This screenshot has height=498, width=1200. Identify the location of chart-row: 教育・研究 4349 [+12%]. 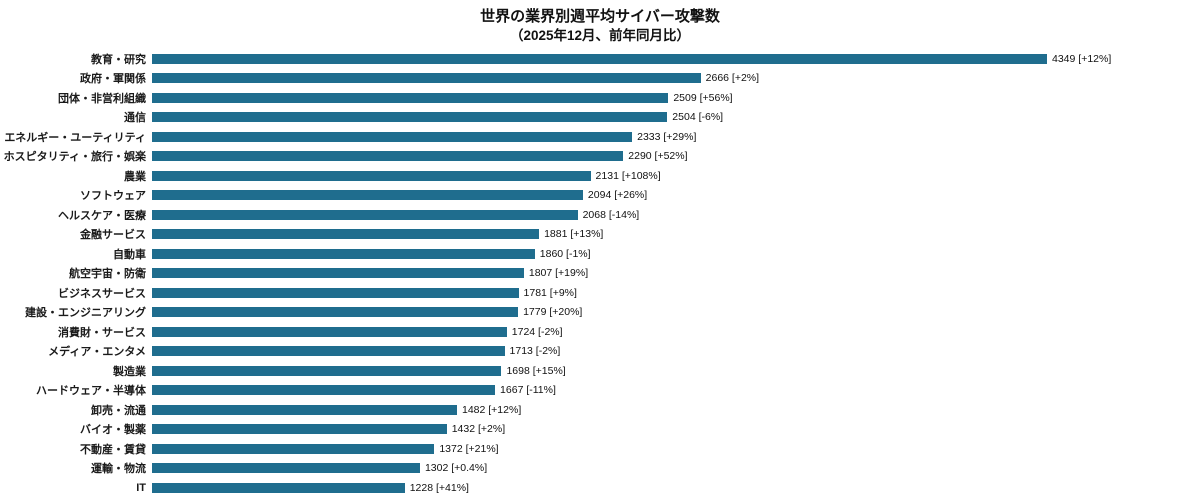
(600, 59).